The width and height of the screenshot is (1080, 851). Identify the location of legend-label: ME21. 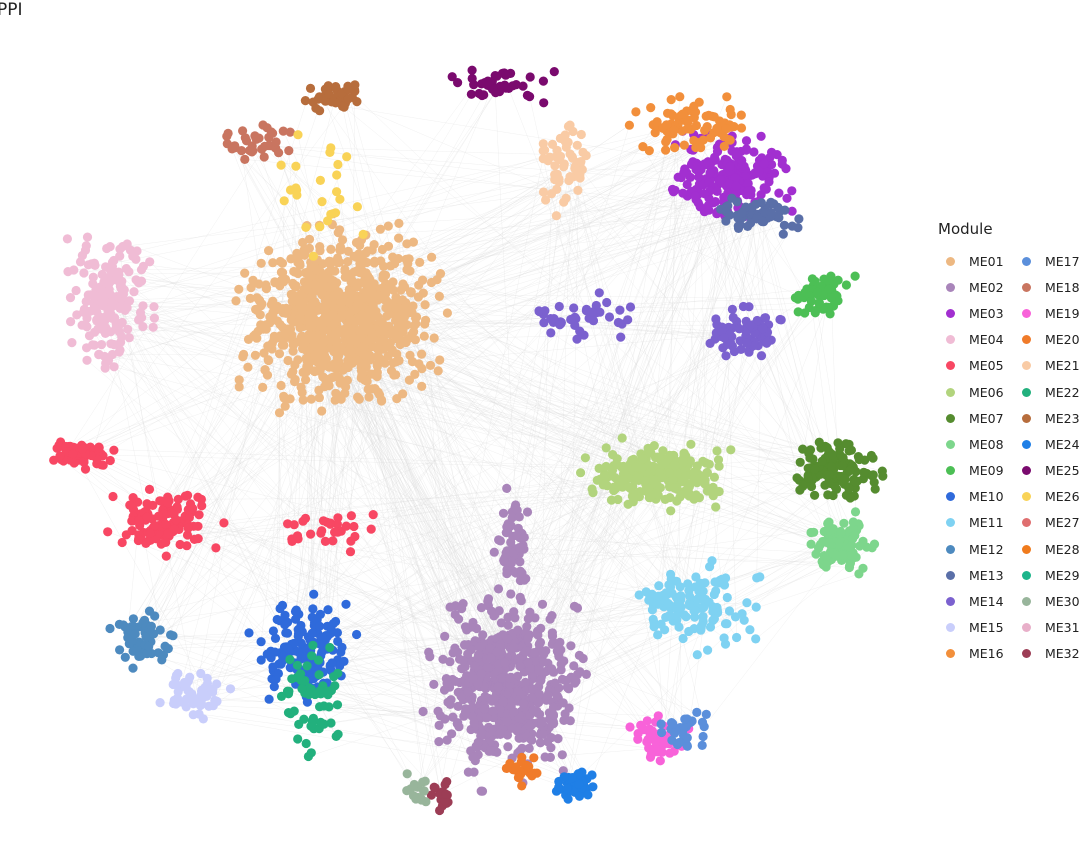
(1062, 366).